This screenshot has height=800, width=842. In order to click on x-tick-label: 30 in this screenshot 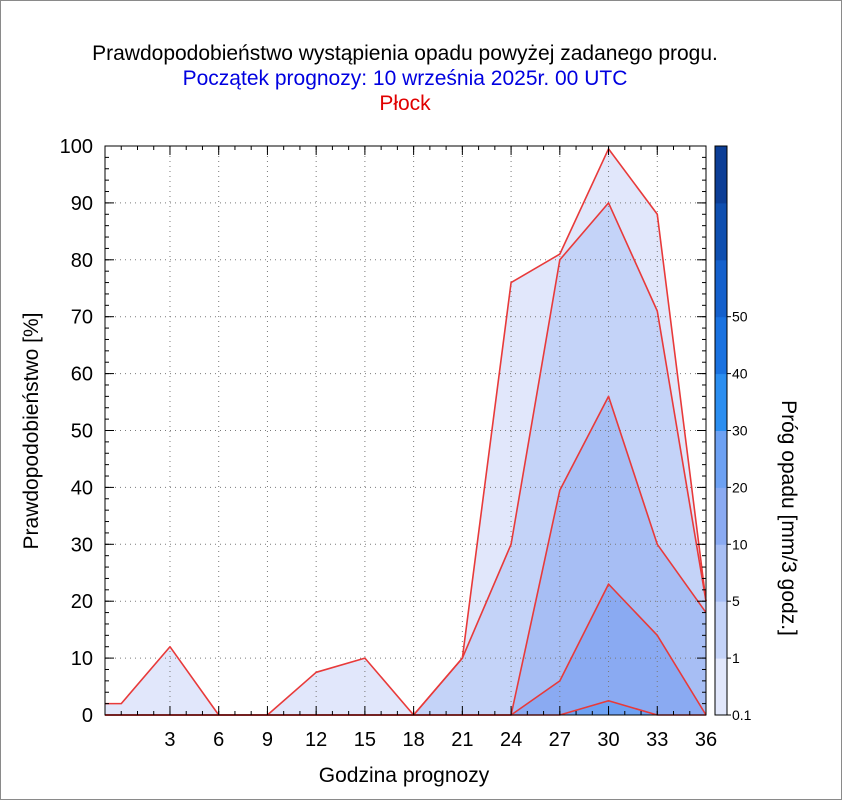, I will do `click(608, 740)`.